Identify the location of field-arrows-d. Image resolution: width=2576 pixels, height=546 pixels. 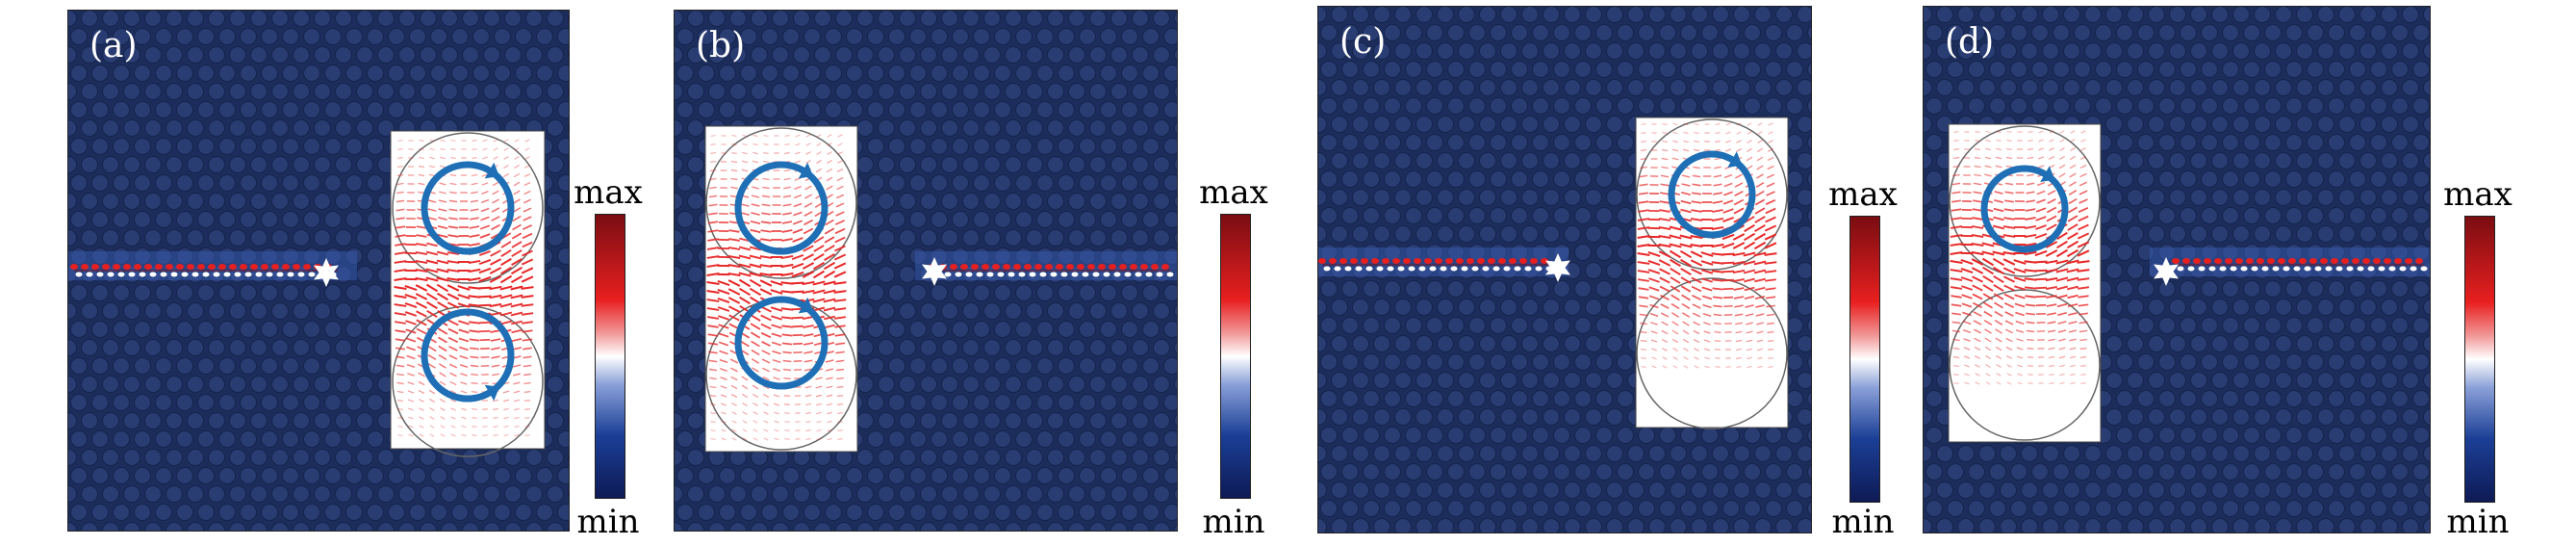
(2020, 257).